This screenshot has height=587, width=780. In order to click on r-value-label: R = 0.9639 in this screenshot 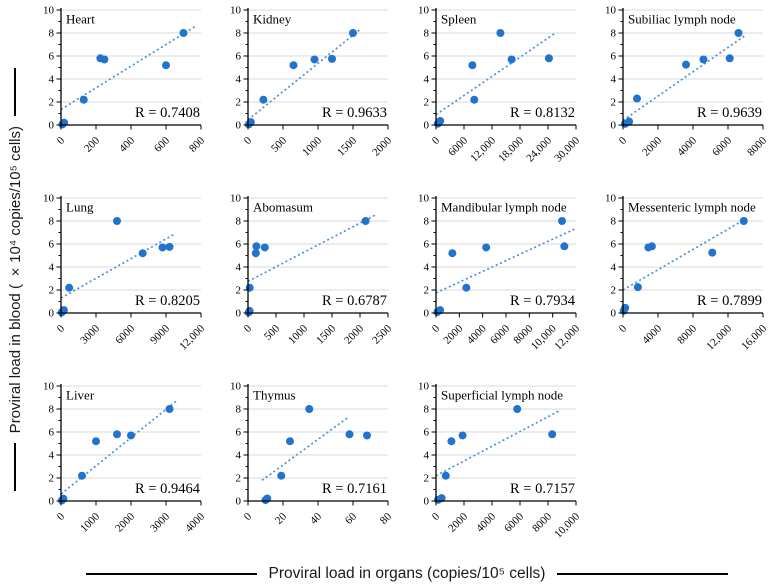, I will do `click(729, 113)`.